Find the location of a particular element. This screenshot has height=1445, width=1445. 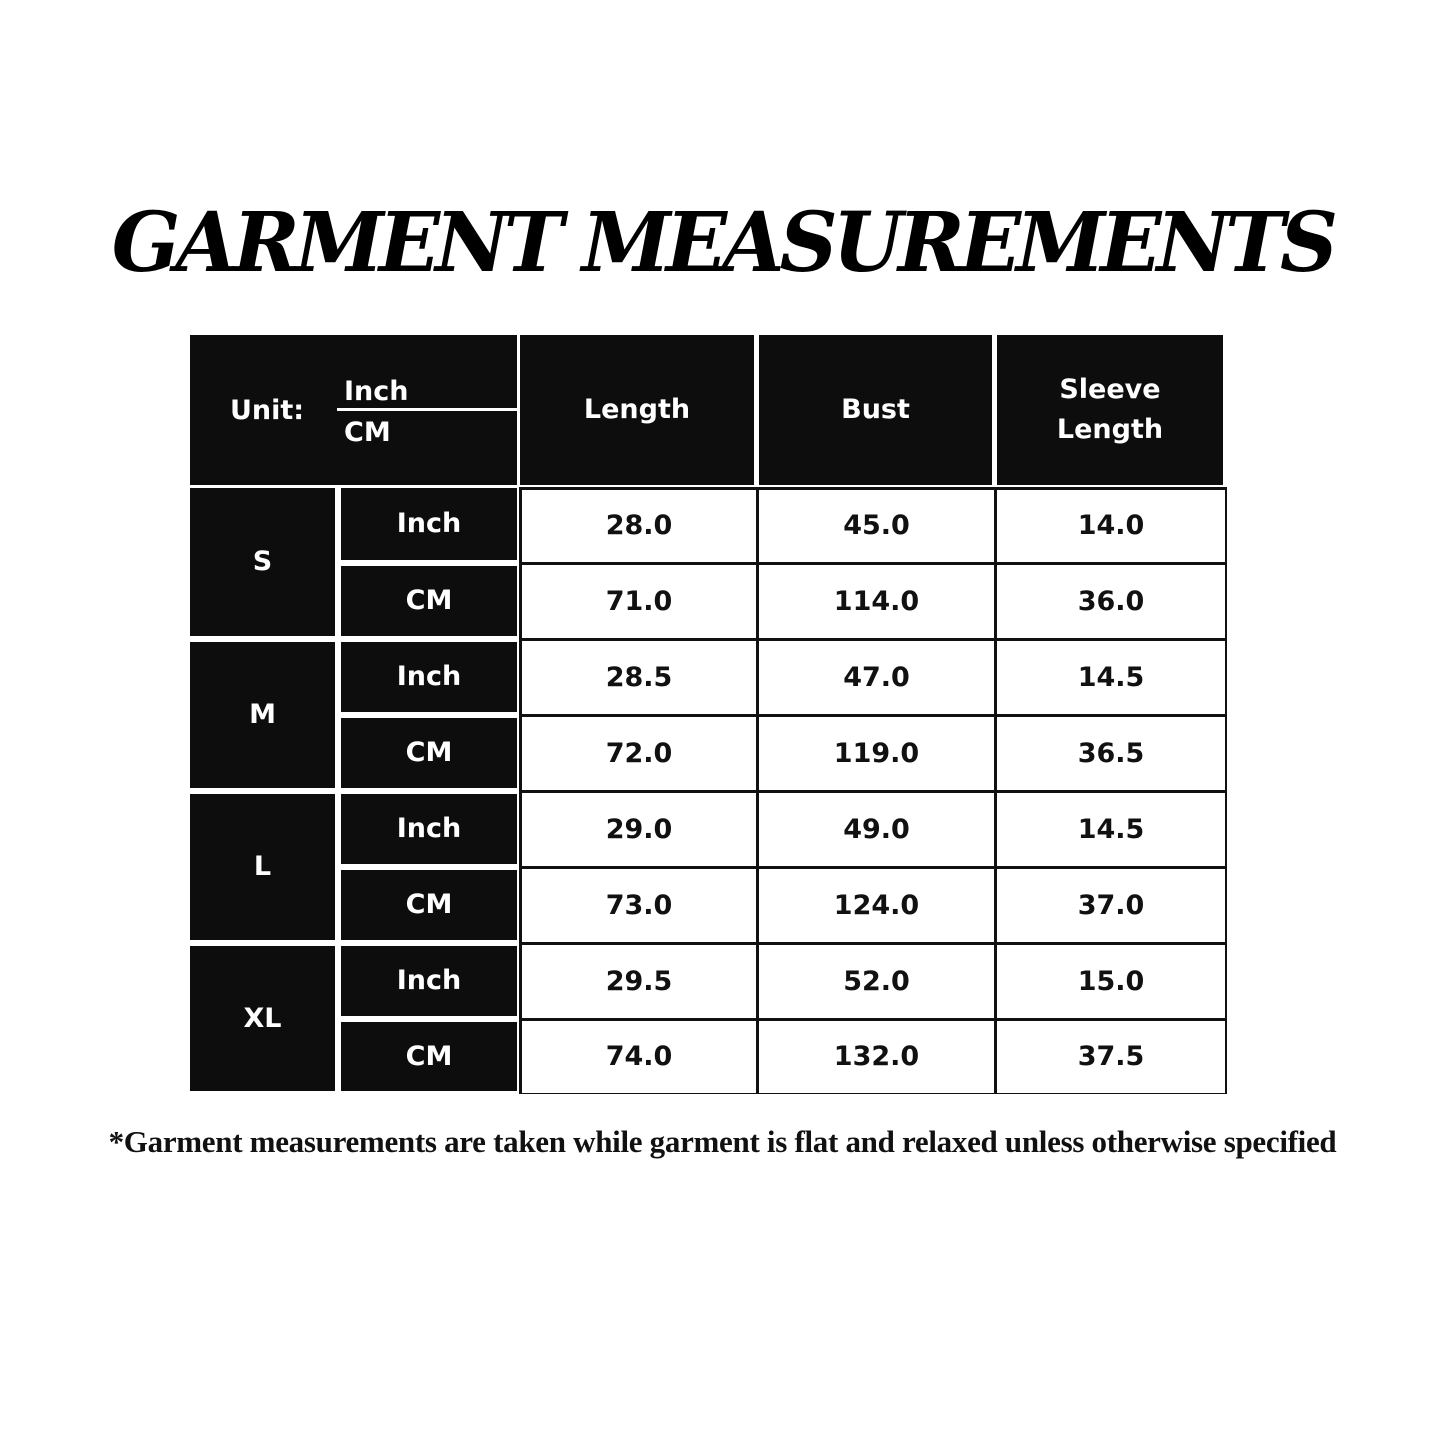

measurement-value: 29.5 is located at coordinates (639, 981).